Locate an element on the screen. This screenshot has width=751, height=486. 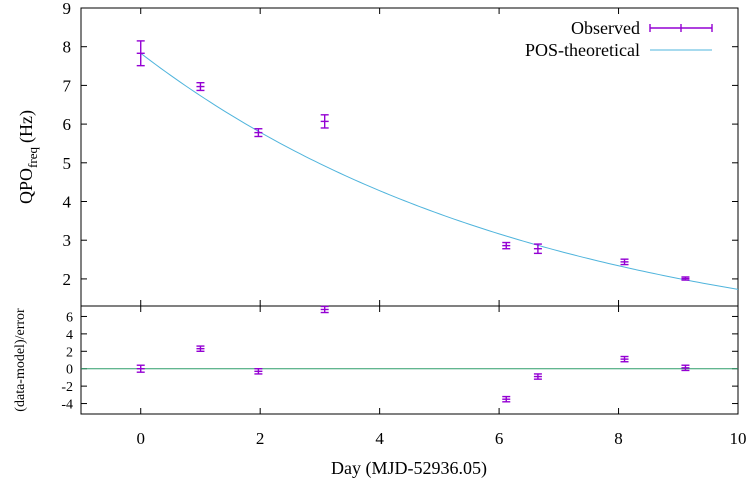
residual-points is located at coordinates (413, 354).